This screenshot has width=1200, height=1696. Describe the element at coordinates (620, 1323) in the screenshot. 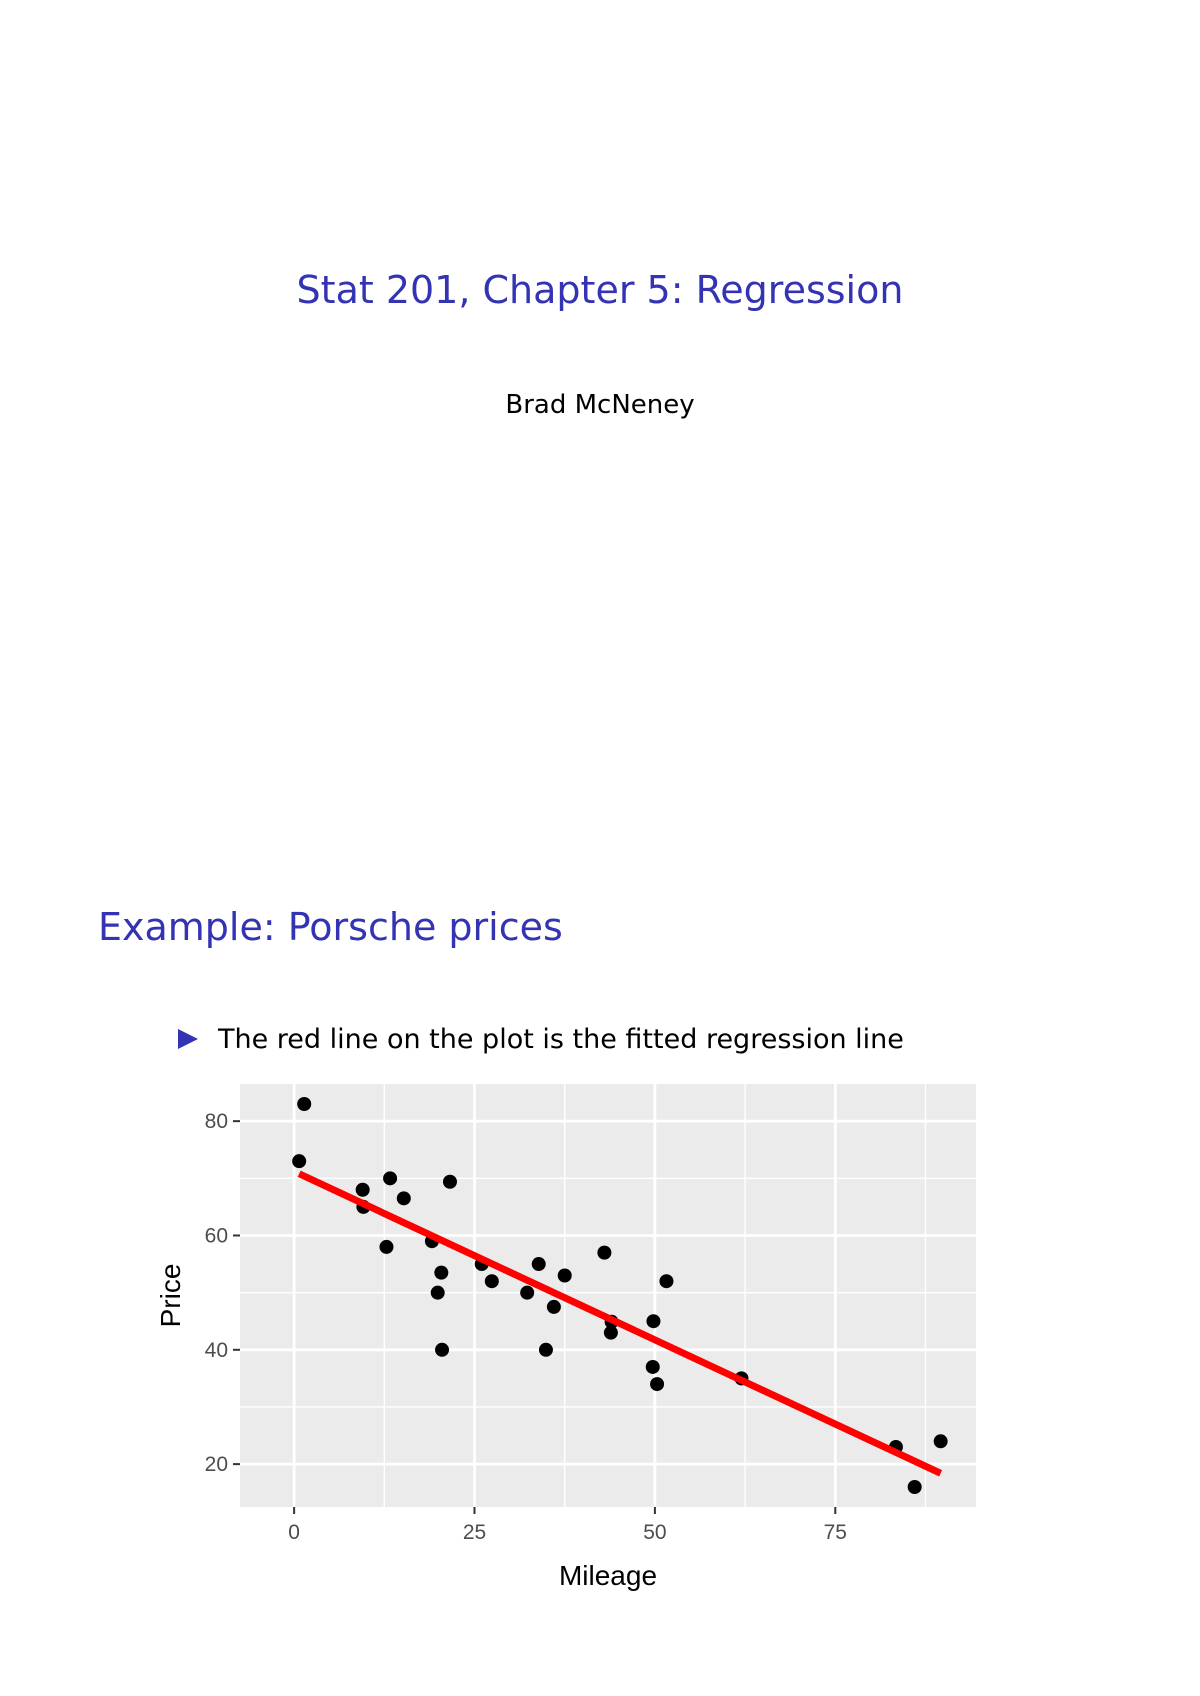

I see `fitted-regression-line` at that location.